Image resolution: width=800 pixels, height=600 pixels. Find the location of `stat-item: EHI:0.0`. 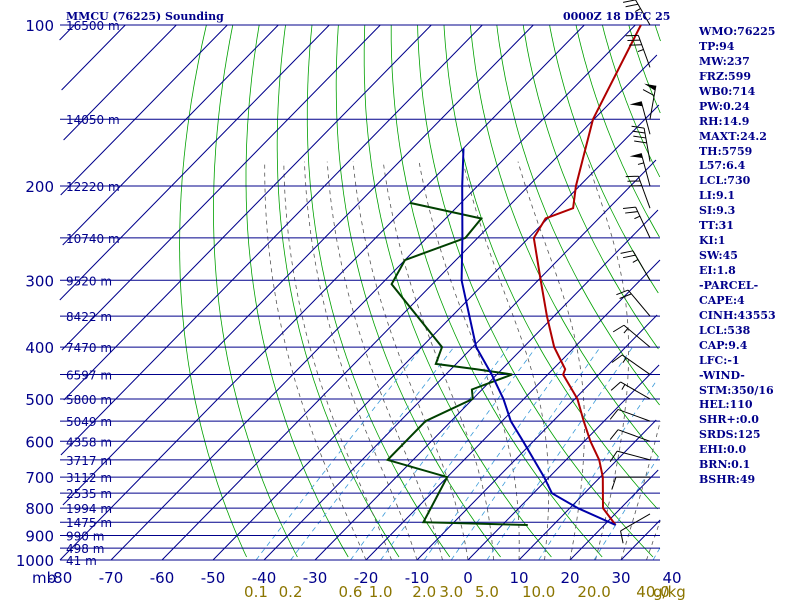

stat-item: EHI:0.0 is located at coordinates (723, 450).